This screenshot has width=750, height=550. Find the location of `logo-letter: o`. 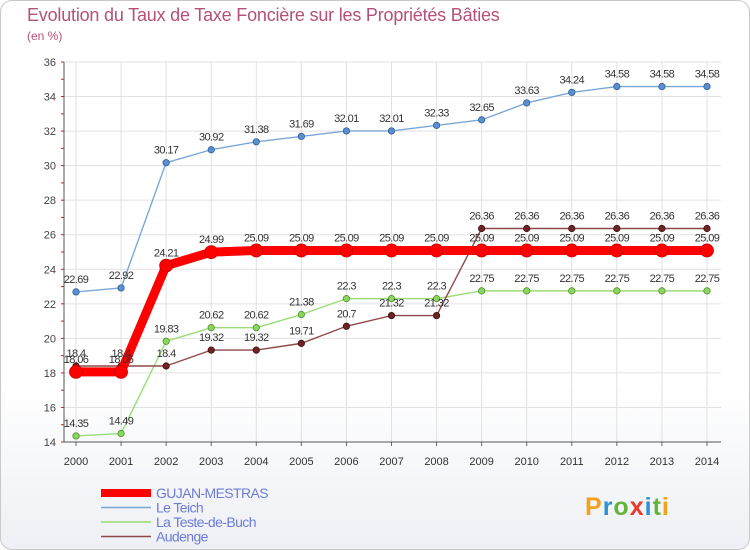

logo-letter: o is located at coordinates (621, 507).